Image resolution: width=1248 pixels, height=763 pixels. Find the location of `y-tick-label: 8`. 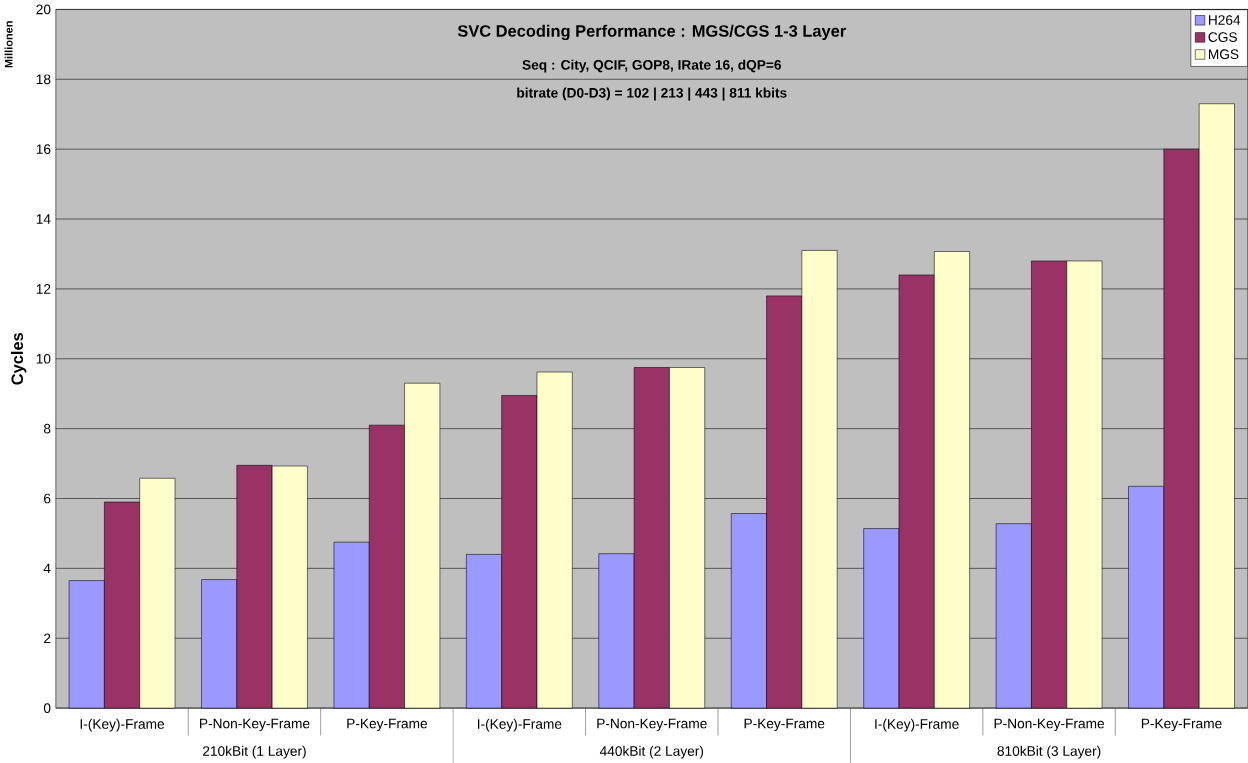

y-tick-label: 8 is located at coordinates (47, 428).